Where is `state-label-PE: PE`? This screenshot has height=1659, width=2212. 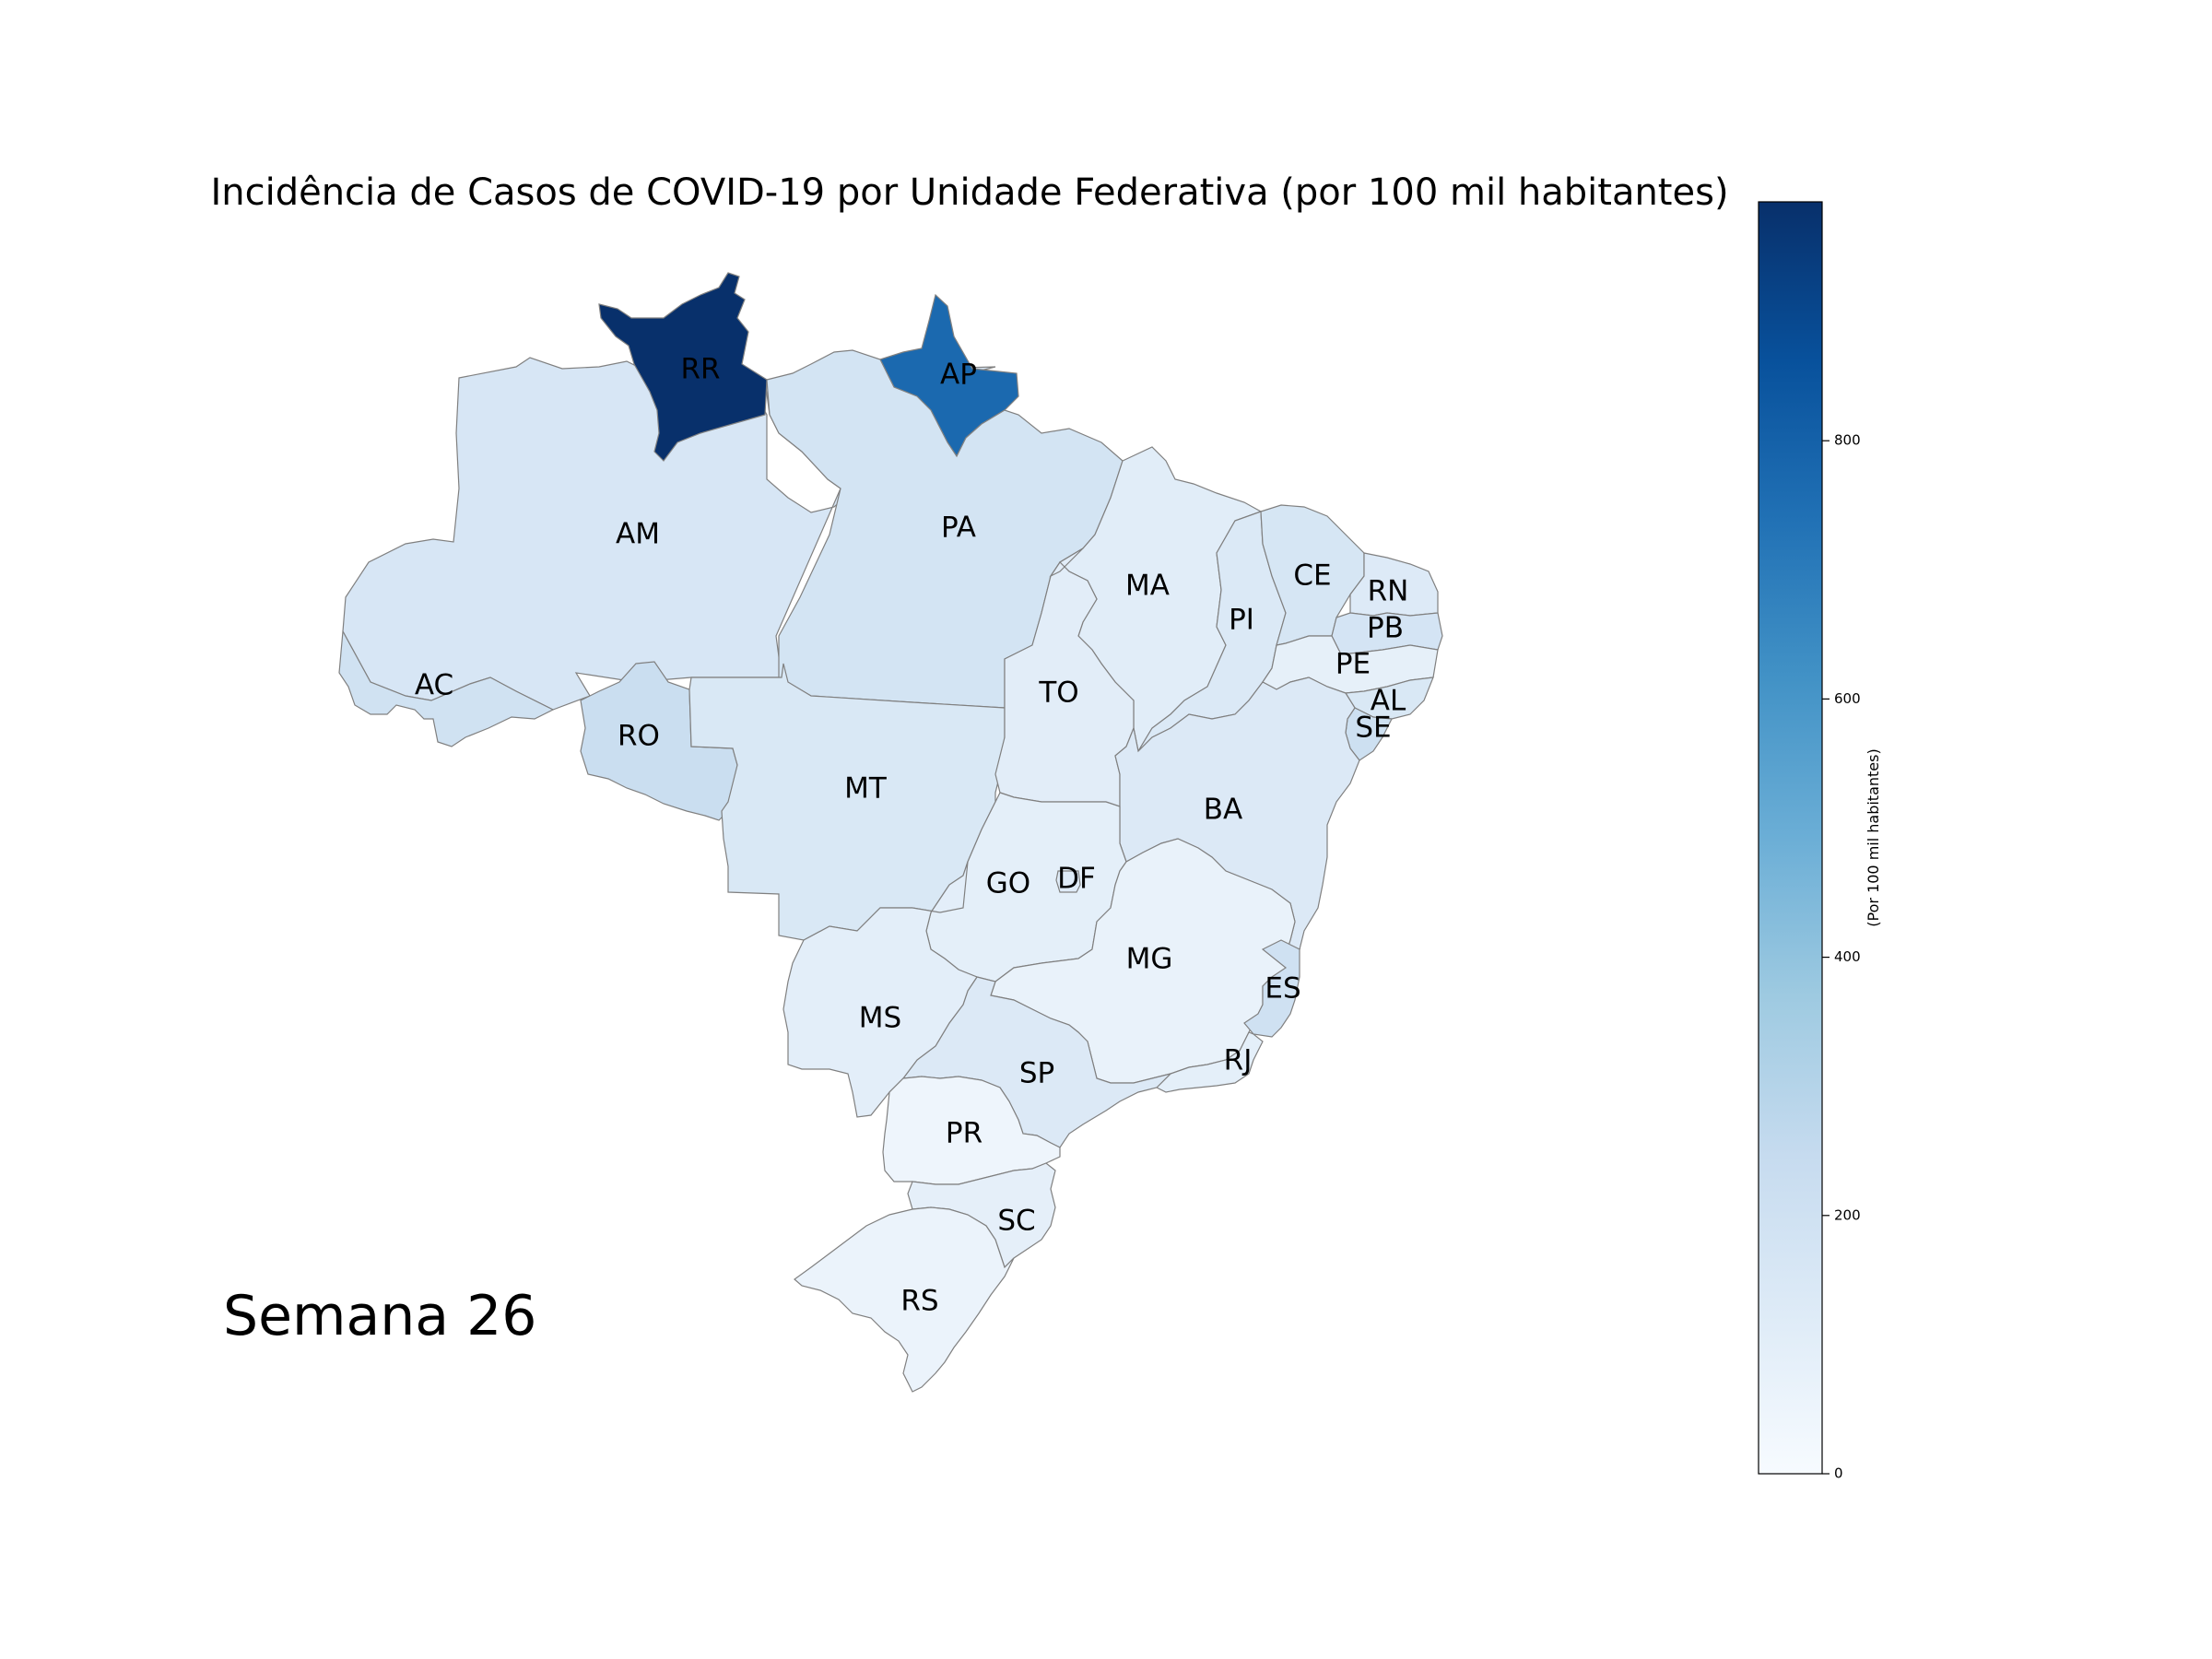
state-label-PE: PE is located at coordinates (1353, 664).